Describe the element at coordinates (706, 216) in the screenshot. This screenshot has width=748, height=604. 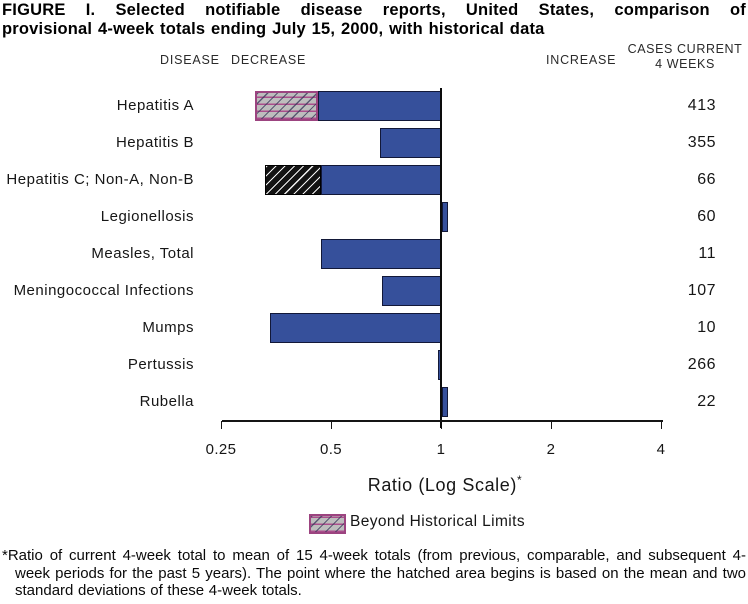
I see `case-count: 60` at that location.